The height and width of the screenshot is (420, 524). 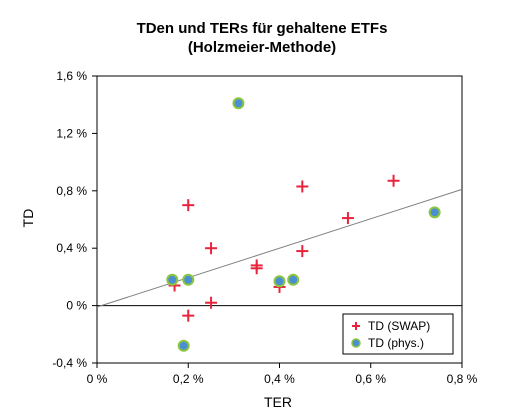 What do you see at coordinates (69, 363) in the screenshot?
I see `y-tick-label: -0,4 %` at bounding box center [69, 363].